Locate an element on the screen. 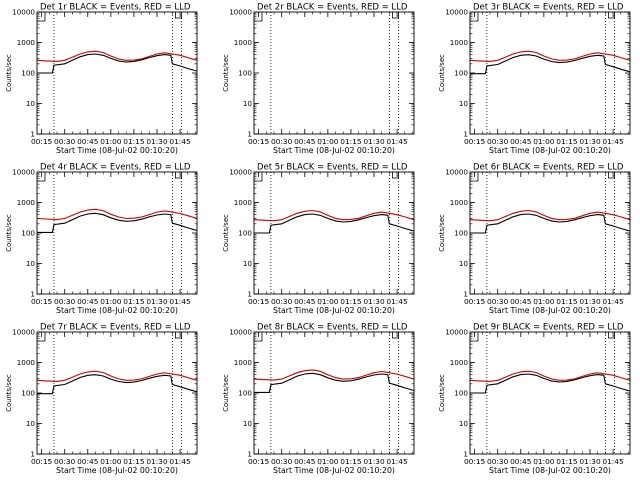 Image resolution: width=640 pixels, height=480 pixels. panel-title: Det 7r BLACK = Events, RED = LLD is located at coordinates (115, 328).